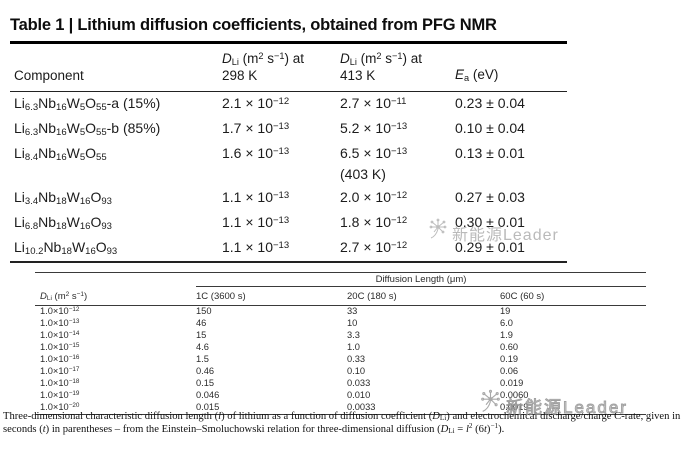 Image resolution: width=683 pixels, height=456 pixels. Describe the element at coordinates (256, 103) in the screenshot. I see `cell-d298: 2.1 × 10⁻¹²` at that location.